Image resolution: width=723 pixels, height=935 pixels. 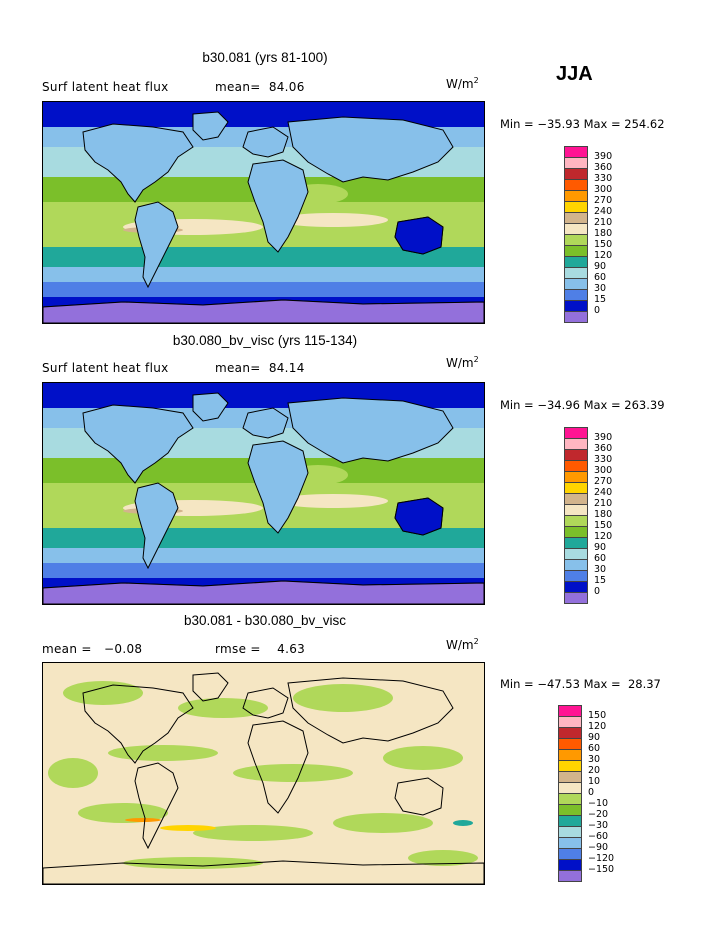 What do you see at coordinates (601, 869) in the screenshot?
I see `legend-label: −150` at bounding box center [601, 869].